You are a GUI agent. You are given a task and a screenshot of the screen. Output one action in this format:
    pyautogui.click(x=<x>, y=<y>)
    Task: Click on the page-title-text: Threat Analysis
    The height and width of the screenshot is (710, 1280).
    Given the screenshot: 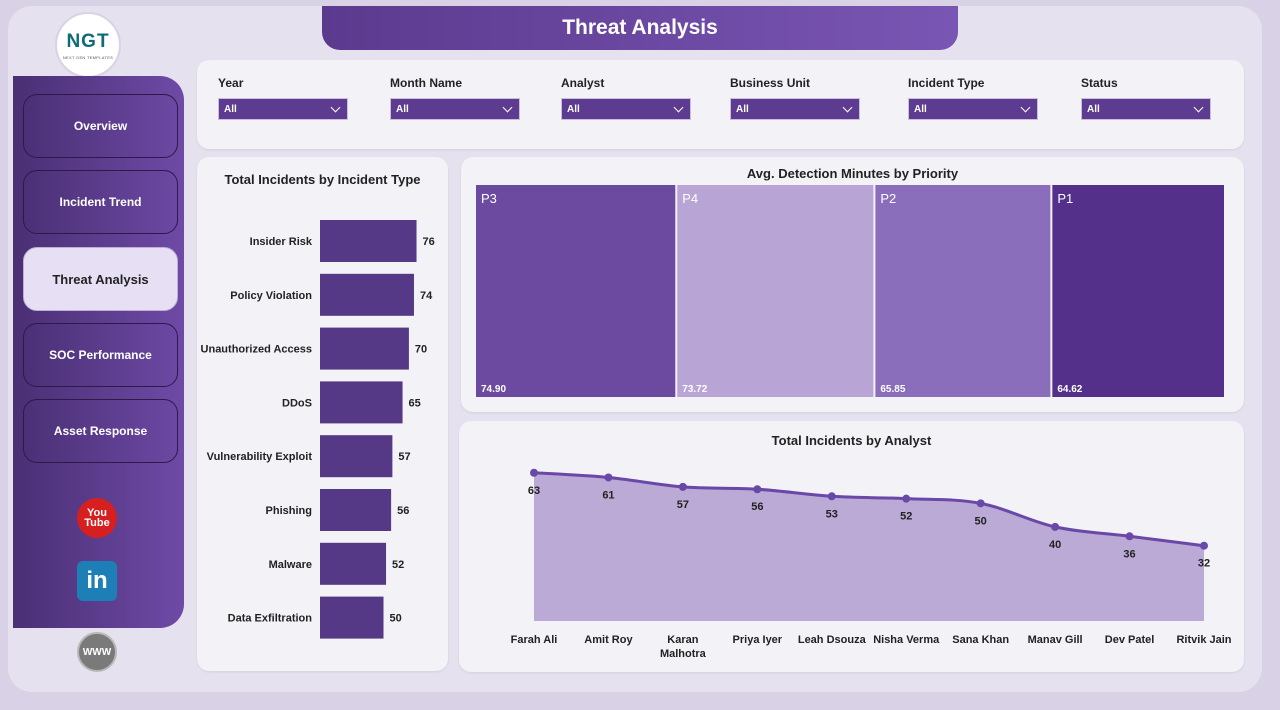 What is the action you would take?
    pyautogui.click(x=640, y=27)
    